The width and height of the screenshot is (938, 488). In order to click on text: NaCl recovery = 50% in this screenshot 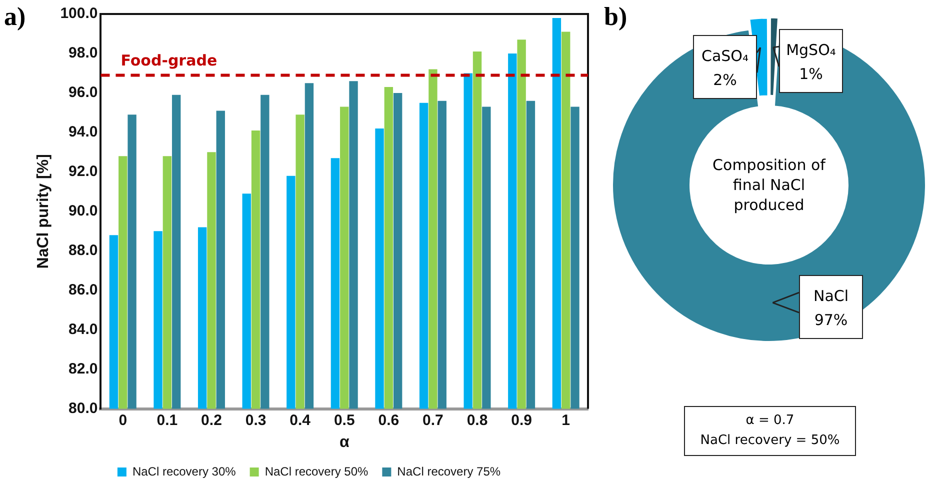, I will do `click(770, 441)`.